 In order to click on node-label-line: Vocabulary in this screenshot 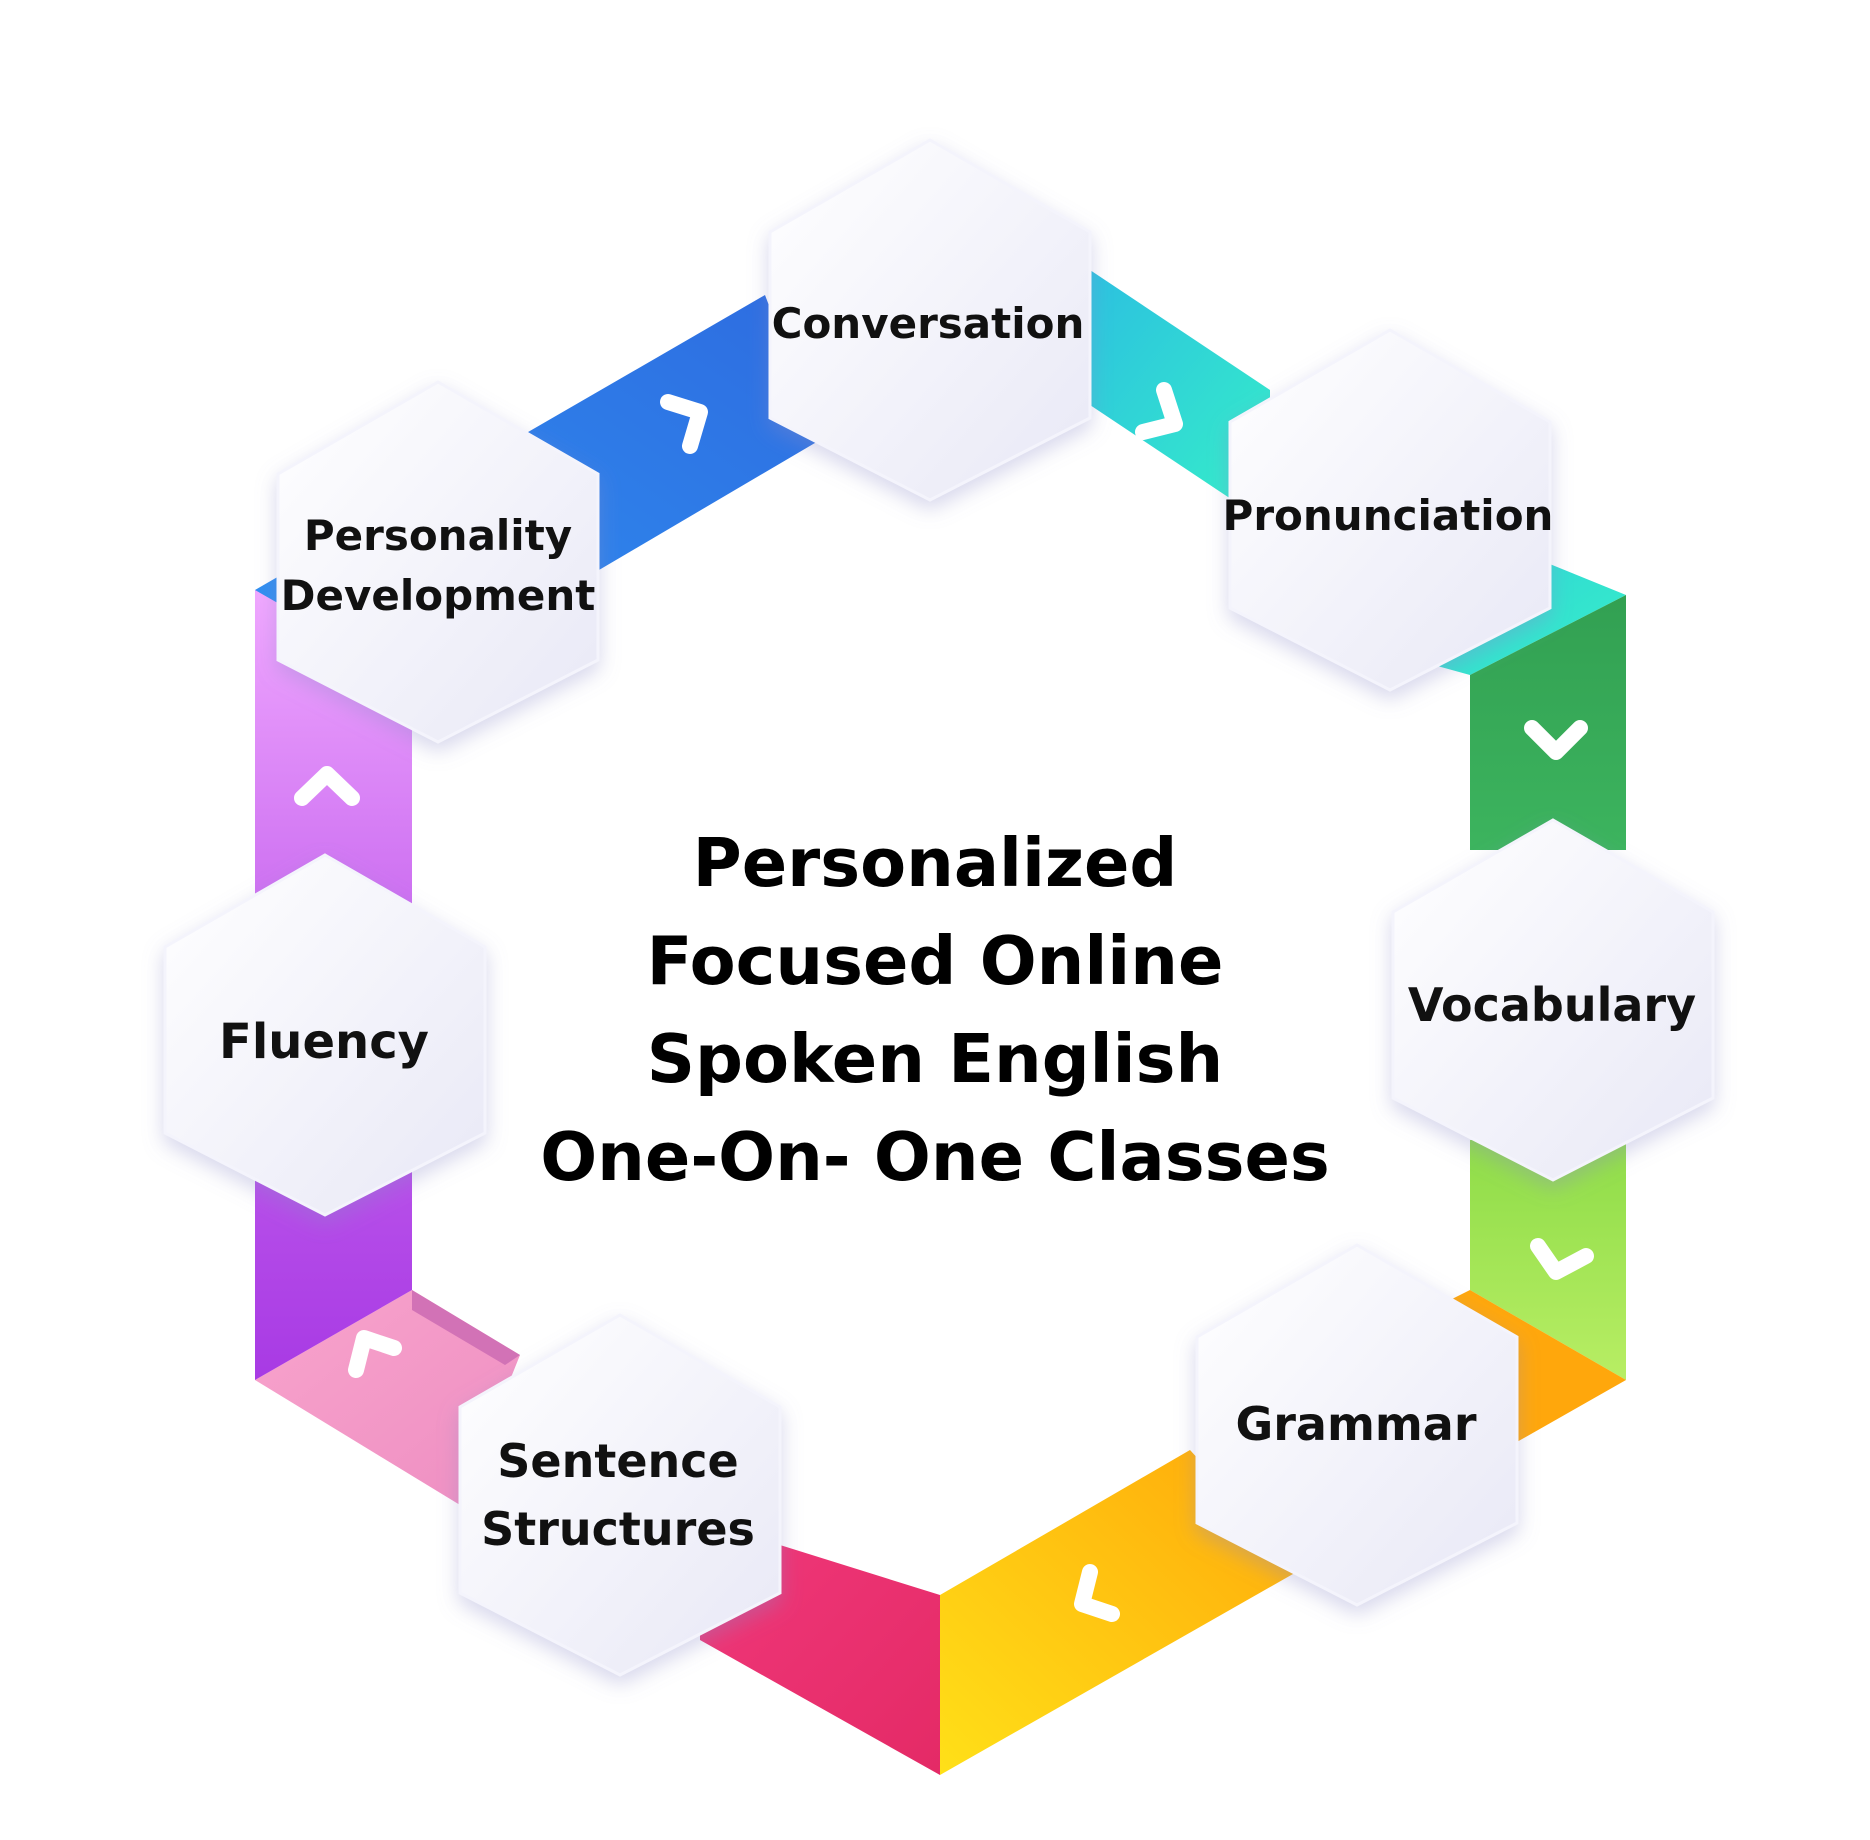, I will do `click(1552, 1005)`.